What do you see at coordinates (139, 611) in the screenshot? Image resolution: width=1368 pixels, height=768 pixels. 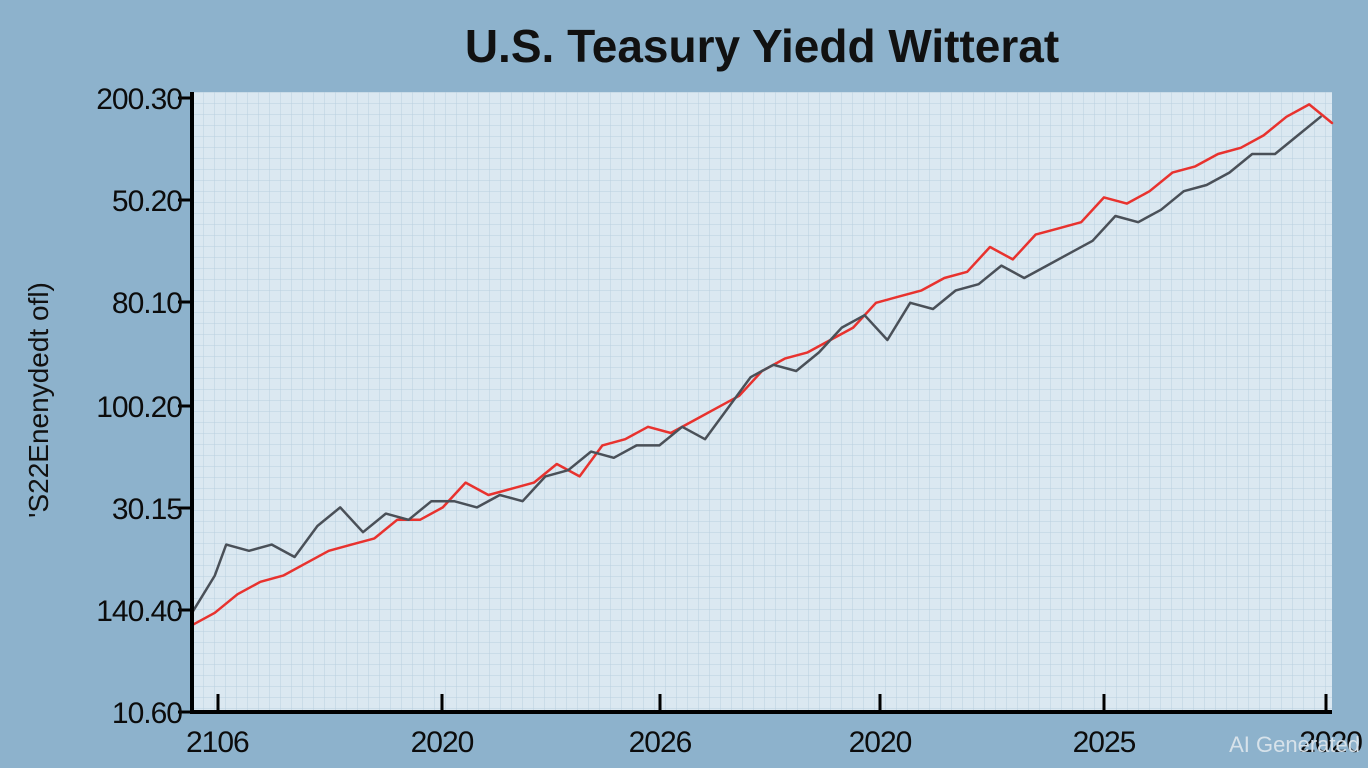 I see `y-tick-label: 140.40` at bounding box center [139, 611].